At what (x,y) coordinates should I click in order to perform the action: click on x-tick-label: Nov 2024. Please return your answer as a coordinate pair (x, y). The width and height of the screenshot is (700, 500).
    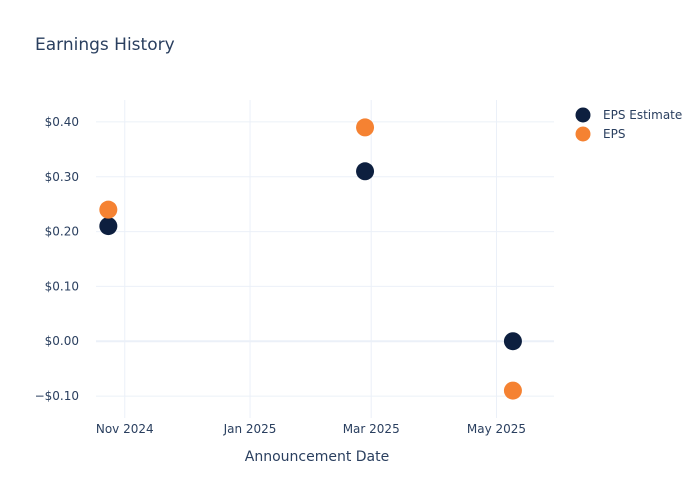
    Looking at the image, I should click on (125, 429).